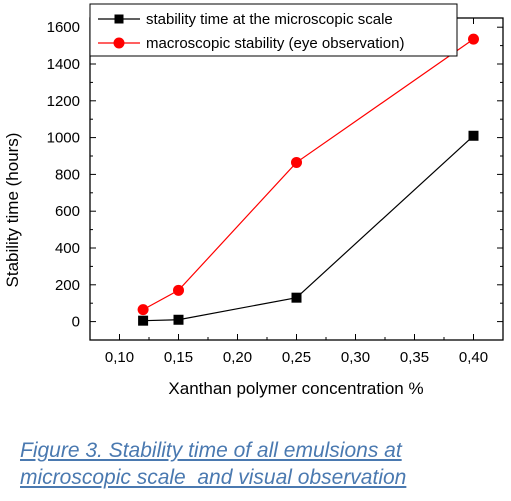  I want to click on x-axis-label: Xanthan polymer concentration %, so click(295, 388).